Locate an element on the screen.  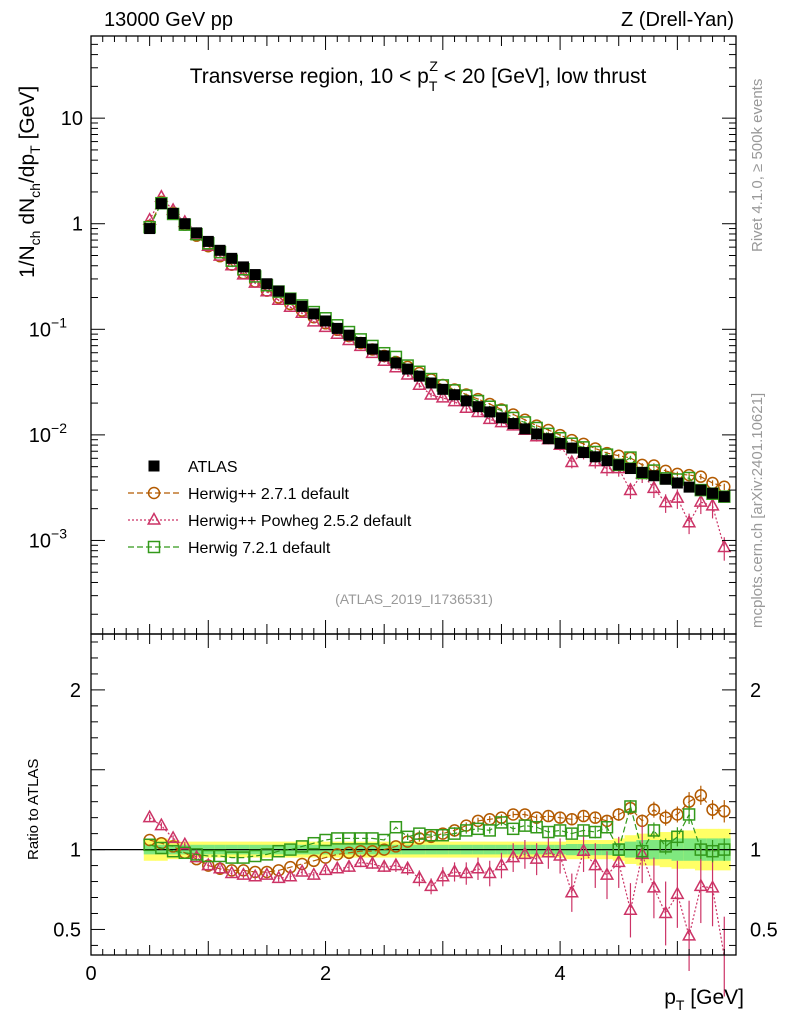
legend-label: Herwig 7.2.1 default is located at coordinates (259, 548).